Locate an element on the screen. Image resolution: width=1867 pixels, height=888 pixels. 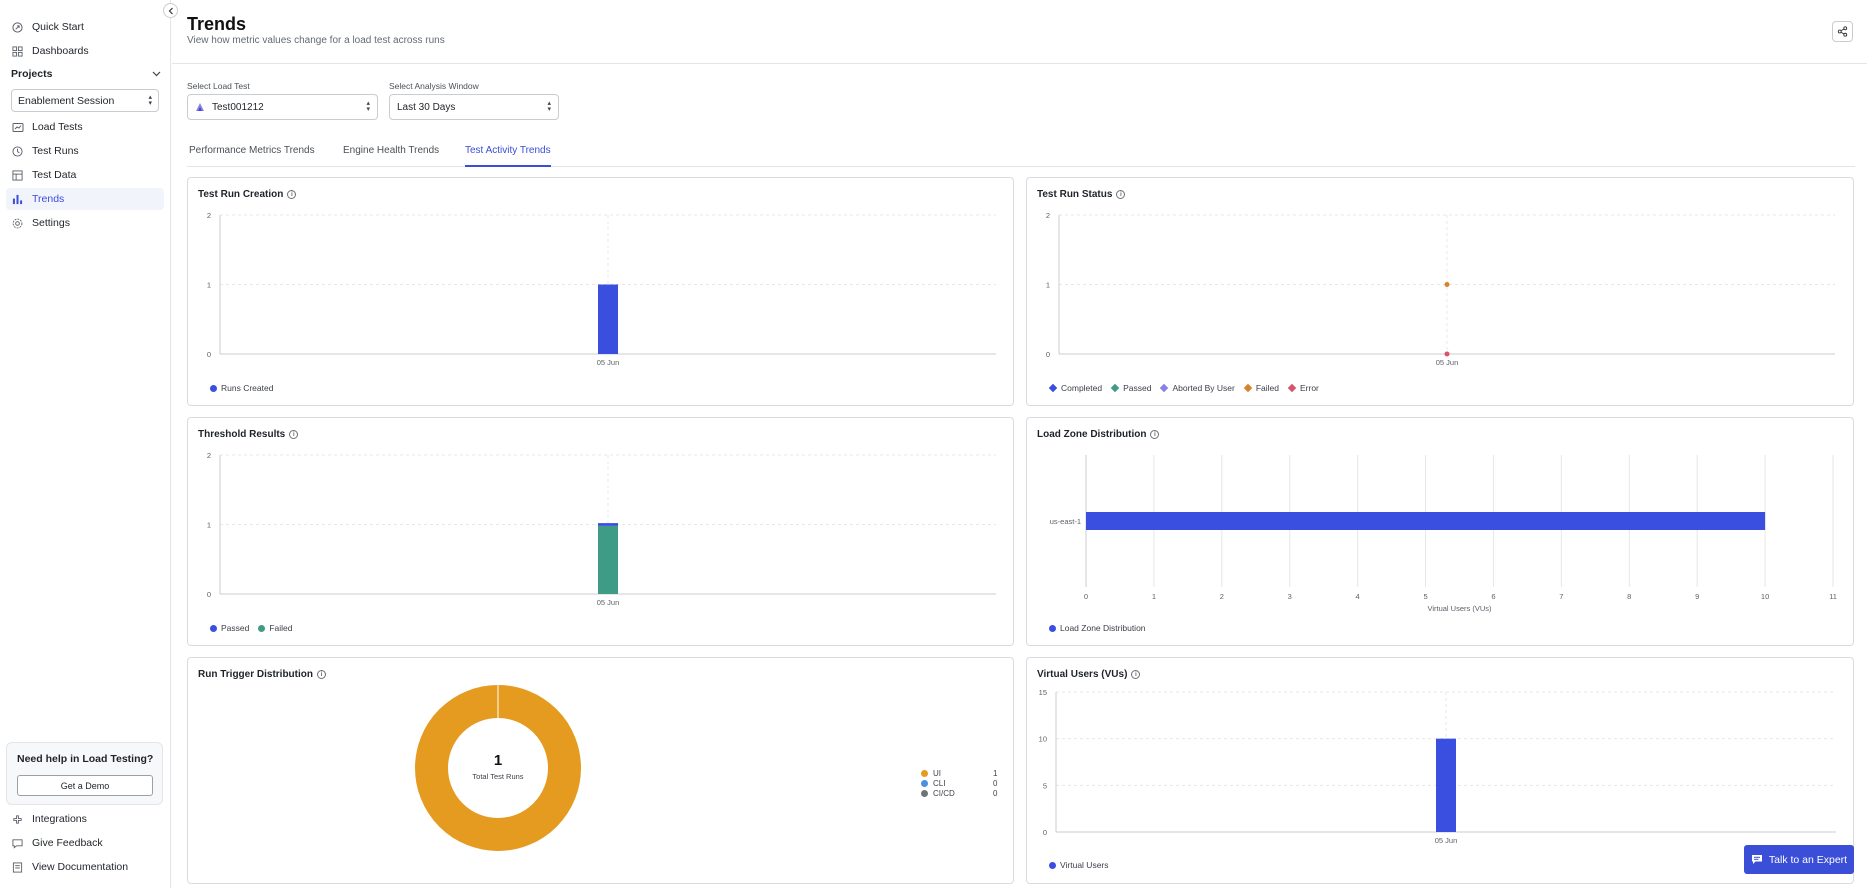
nav-test-data: Test Data is located at coordinates (85, 175).